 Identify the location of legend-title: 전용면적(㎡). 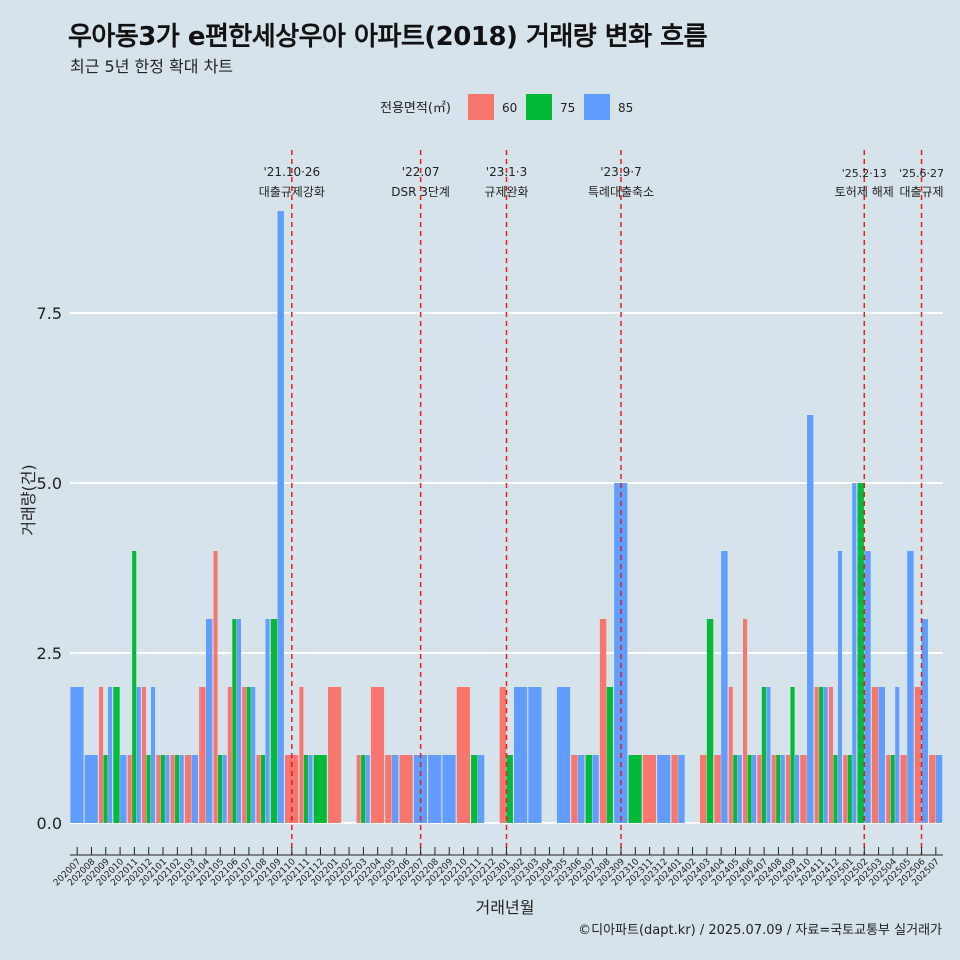
(415, 108).